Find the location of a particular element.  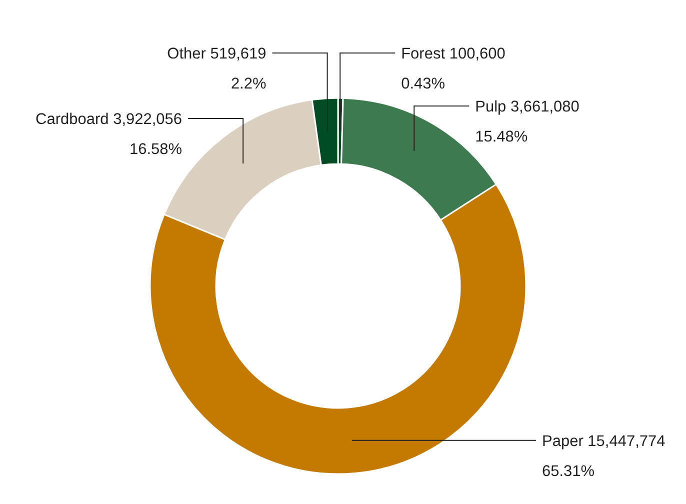

data-label: 0.43% is located at coordinates (423, 83).